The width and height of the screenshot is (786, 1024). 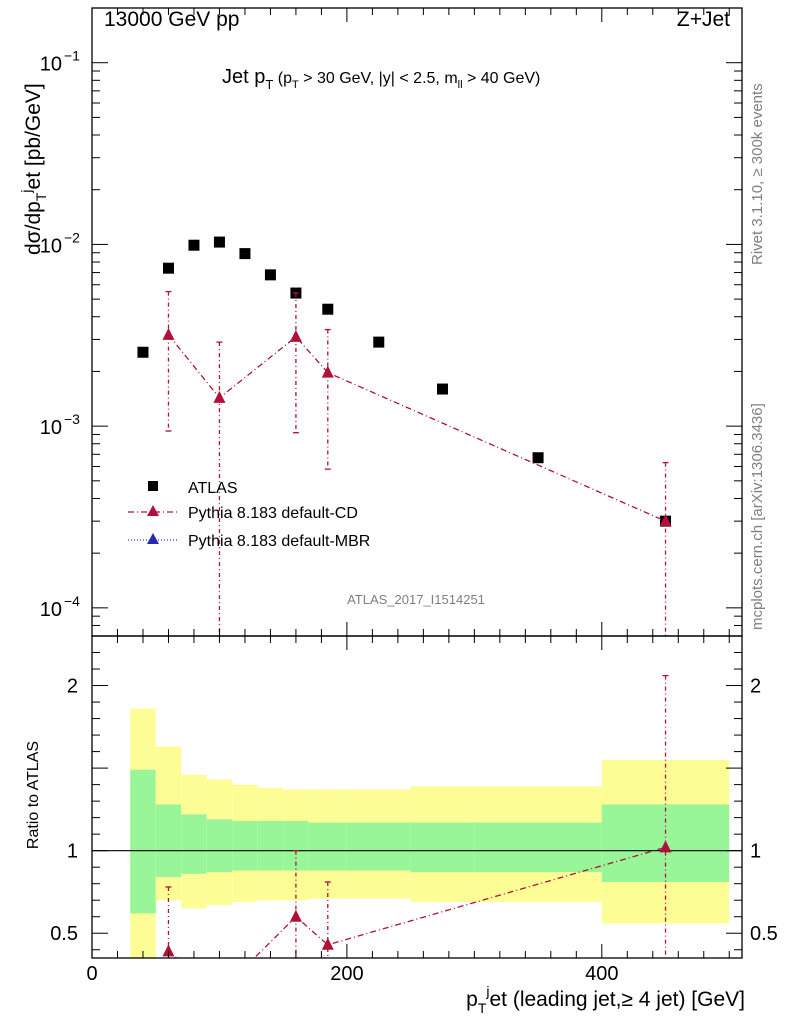 I want to click on main-ytick-exp-3: −1, so click(x=72, y=56).